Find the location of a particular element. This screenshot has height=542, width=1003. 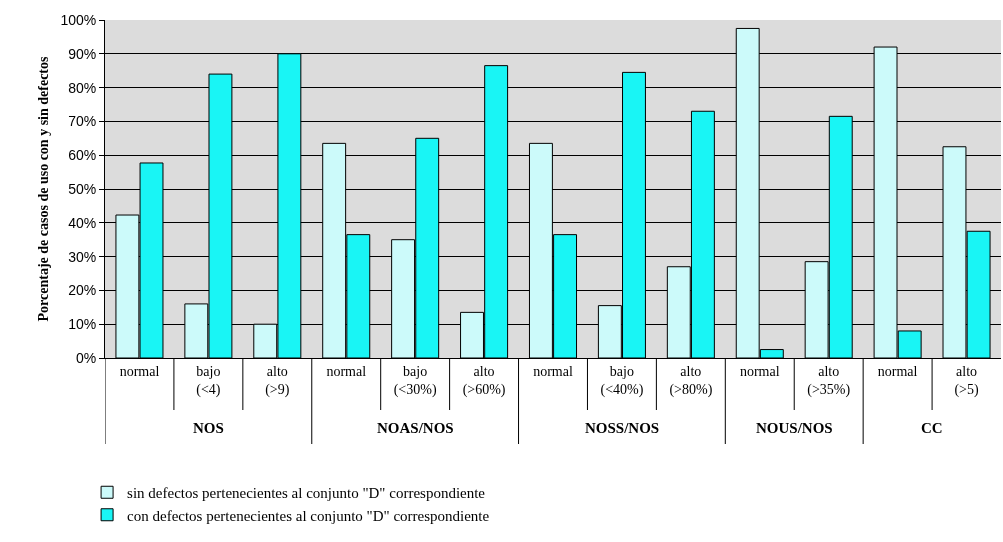

y-tick-label: 60% is located at coordinates (82, 155).